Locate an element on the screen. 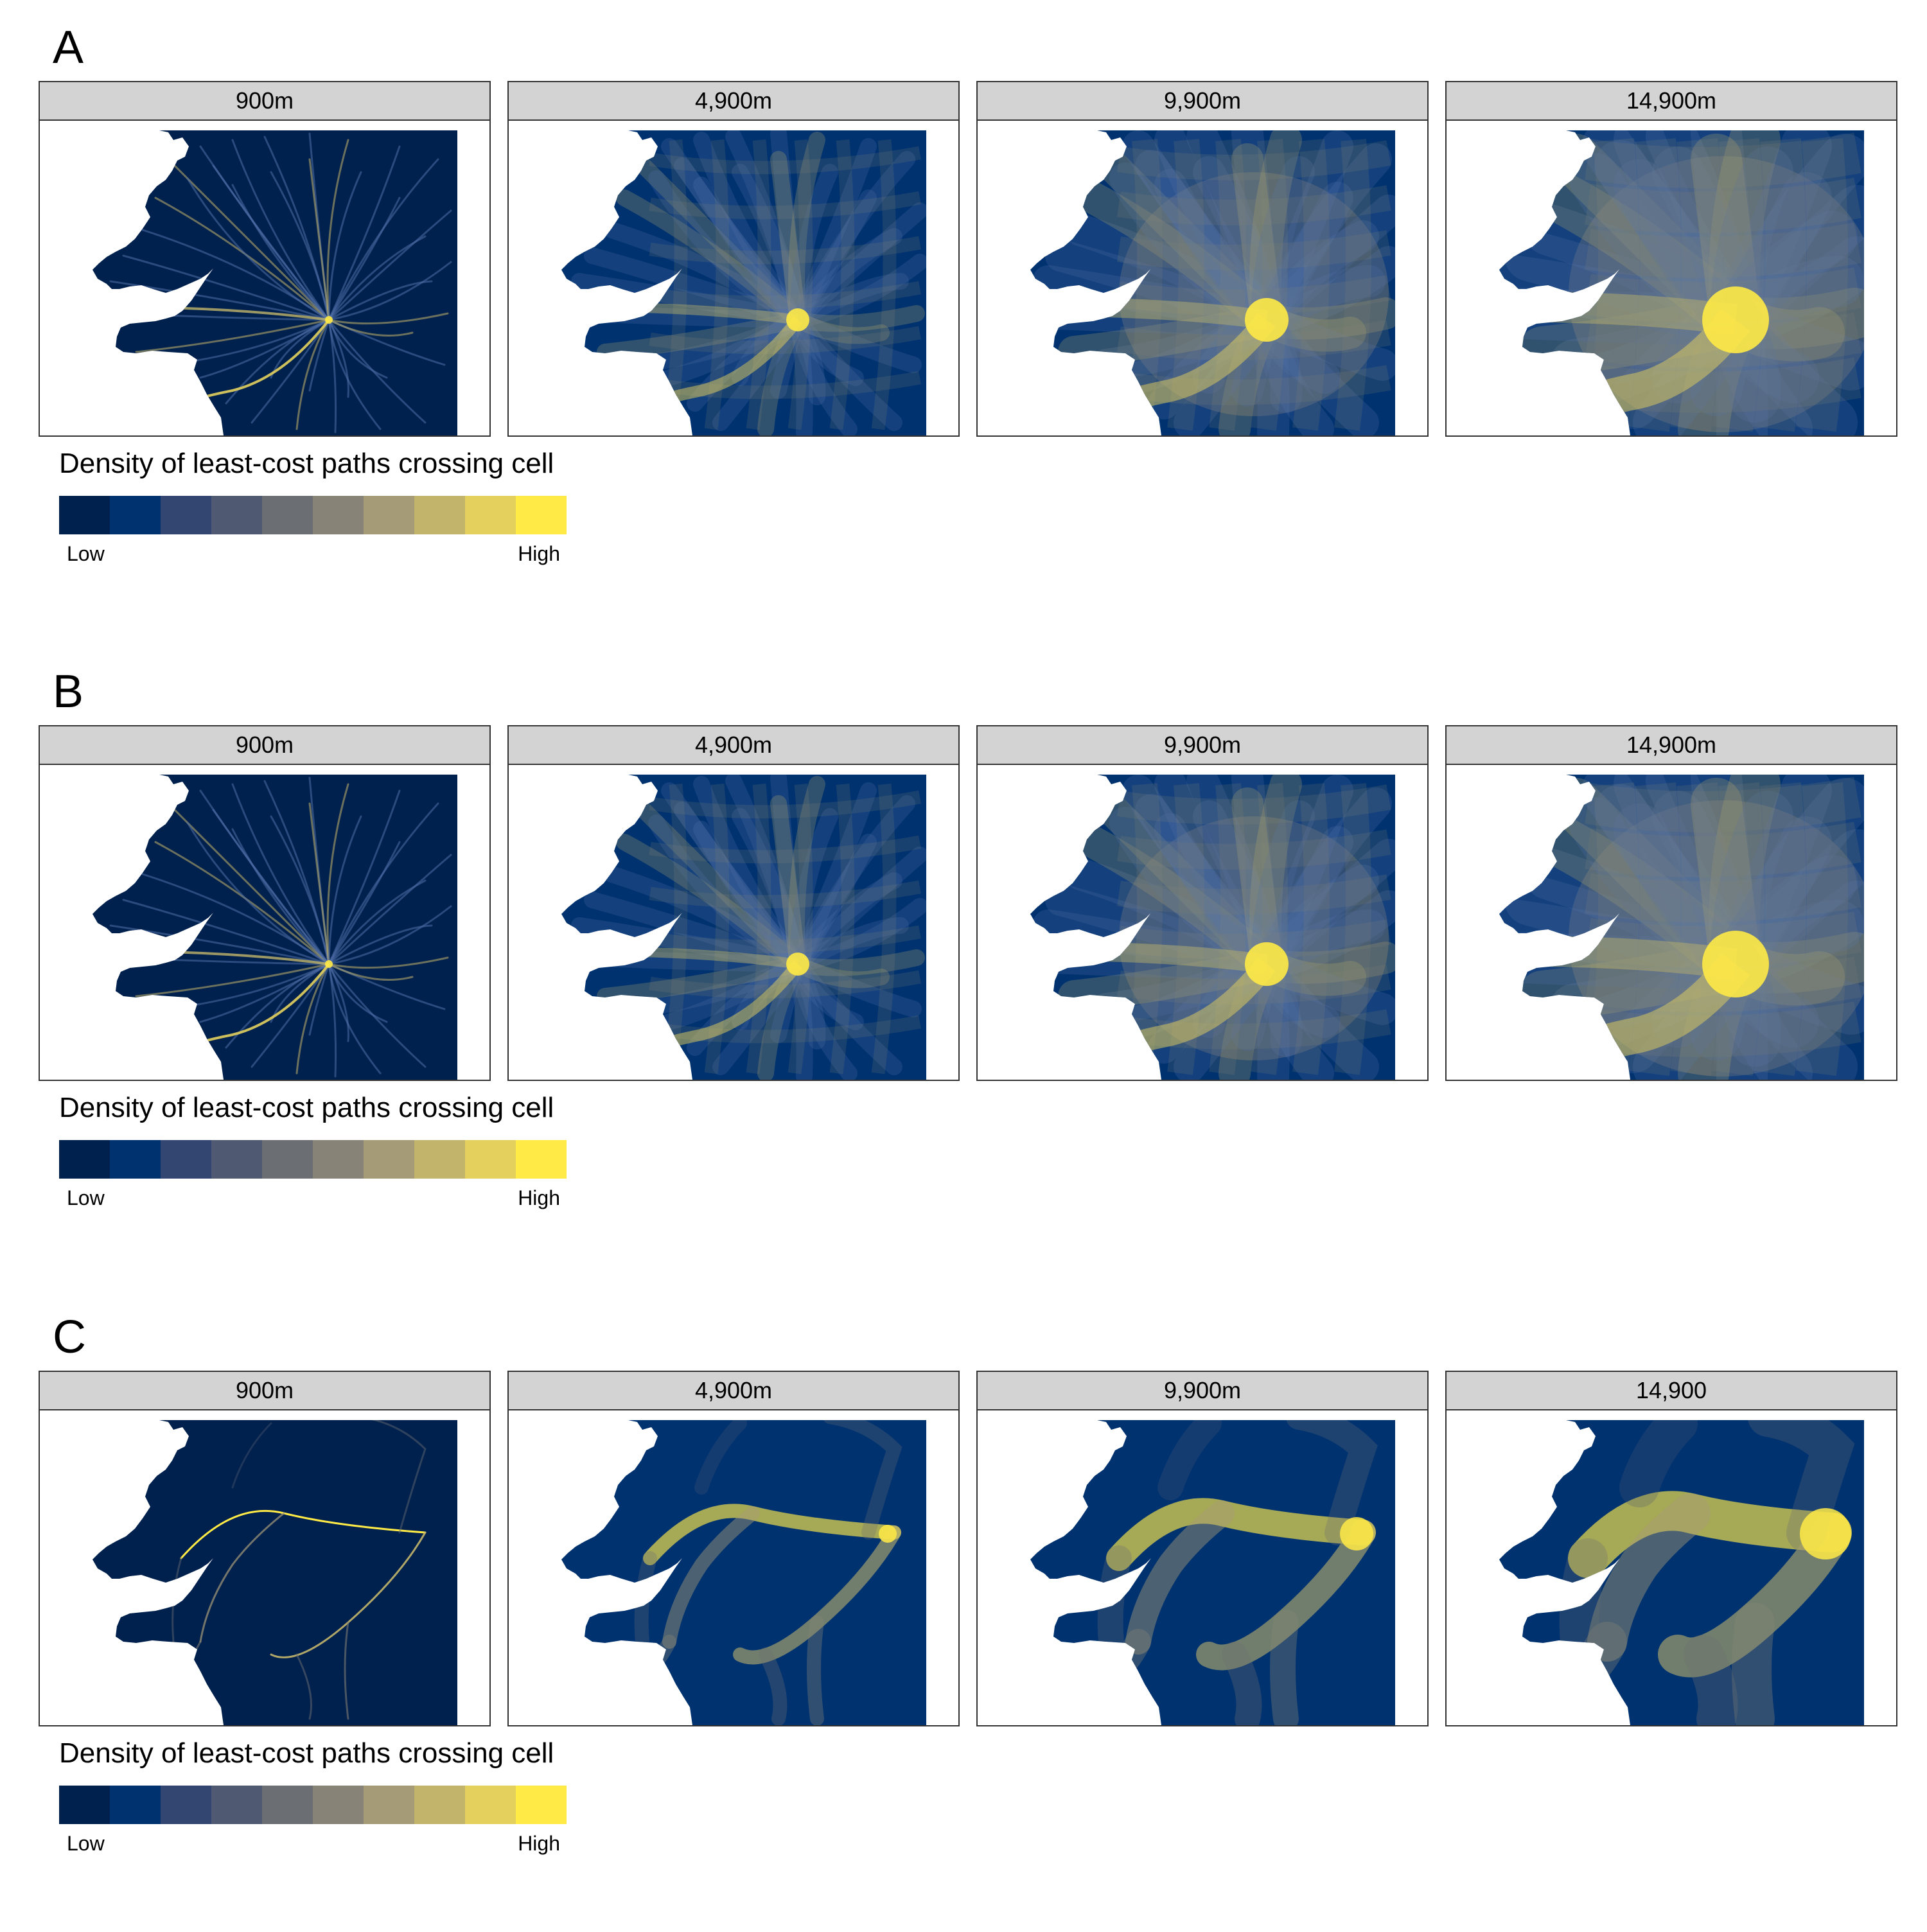 The height and width of the screenshot is (1932, 1927). panel-row-a-9900m: 9,900m is located at coordinates (1202, 259).